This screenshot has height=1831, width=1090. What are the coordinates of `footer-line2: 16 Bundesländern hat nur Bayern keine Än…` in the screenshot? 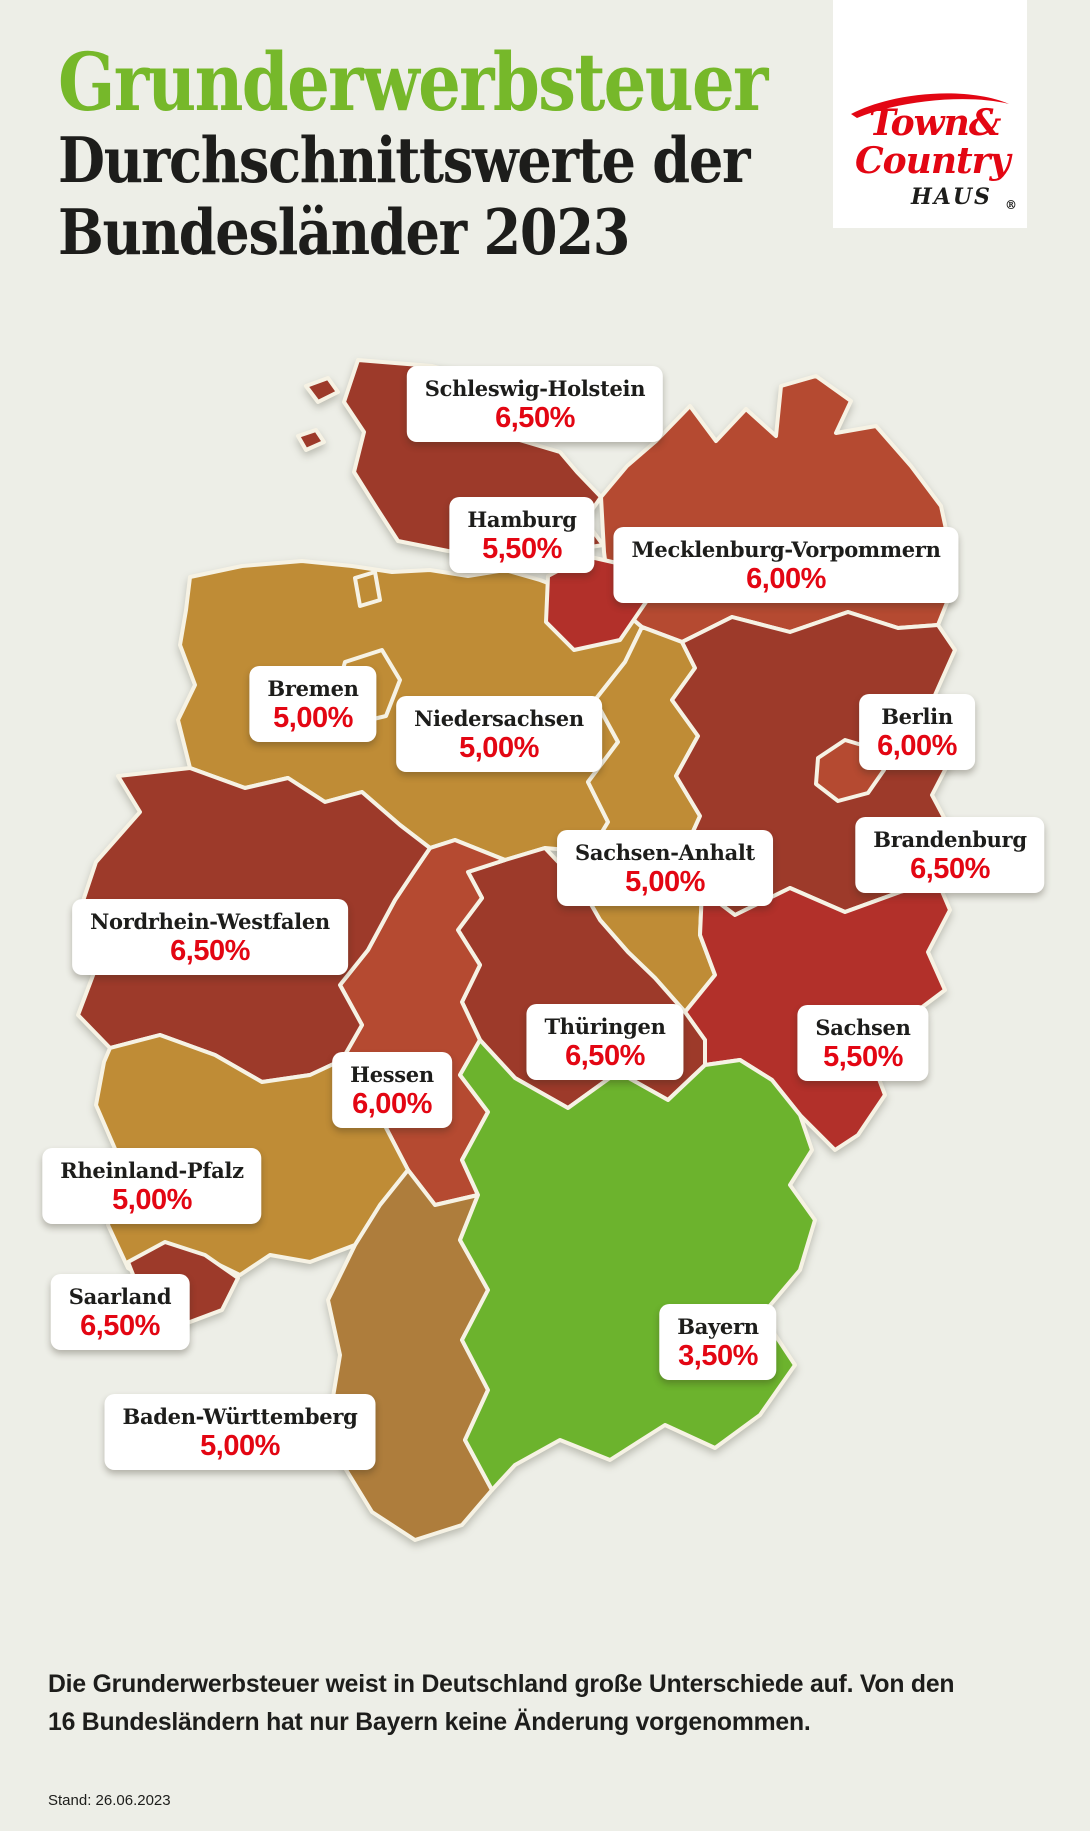 It's located at (429, 1721).